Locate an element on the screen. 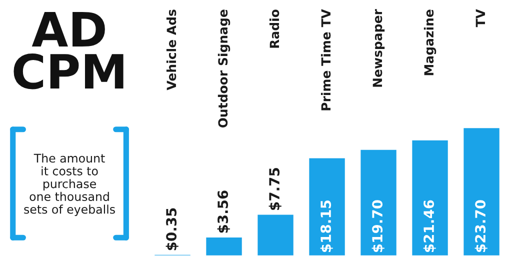 Image resolution: width=515 pixels, height=264 pixels. data-label: $23.70 is located at coordinates (481, 226).